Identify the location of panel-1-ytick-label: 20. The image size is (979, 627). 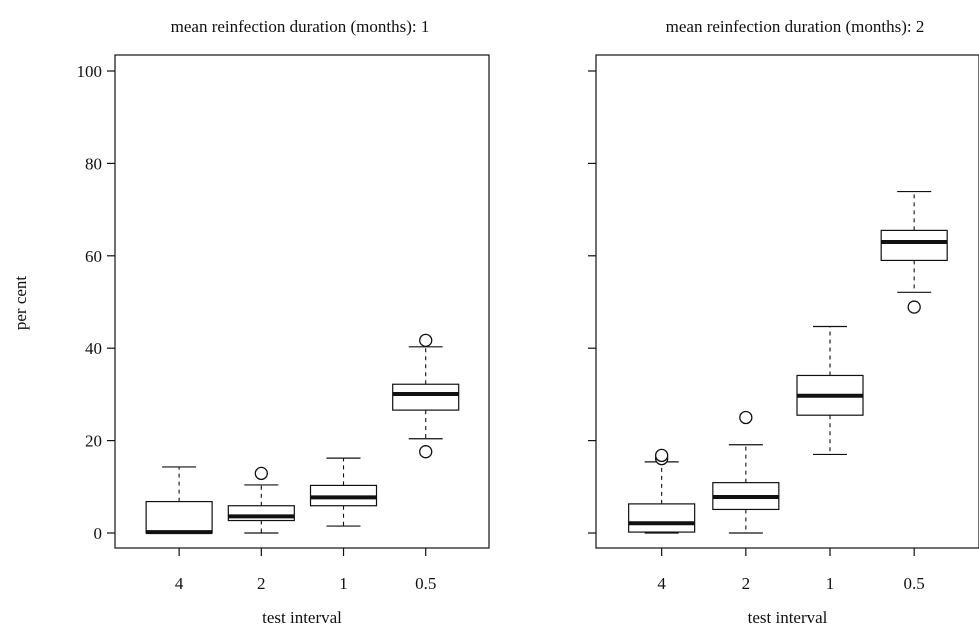
(93, 441).